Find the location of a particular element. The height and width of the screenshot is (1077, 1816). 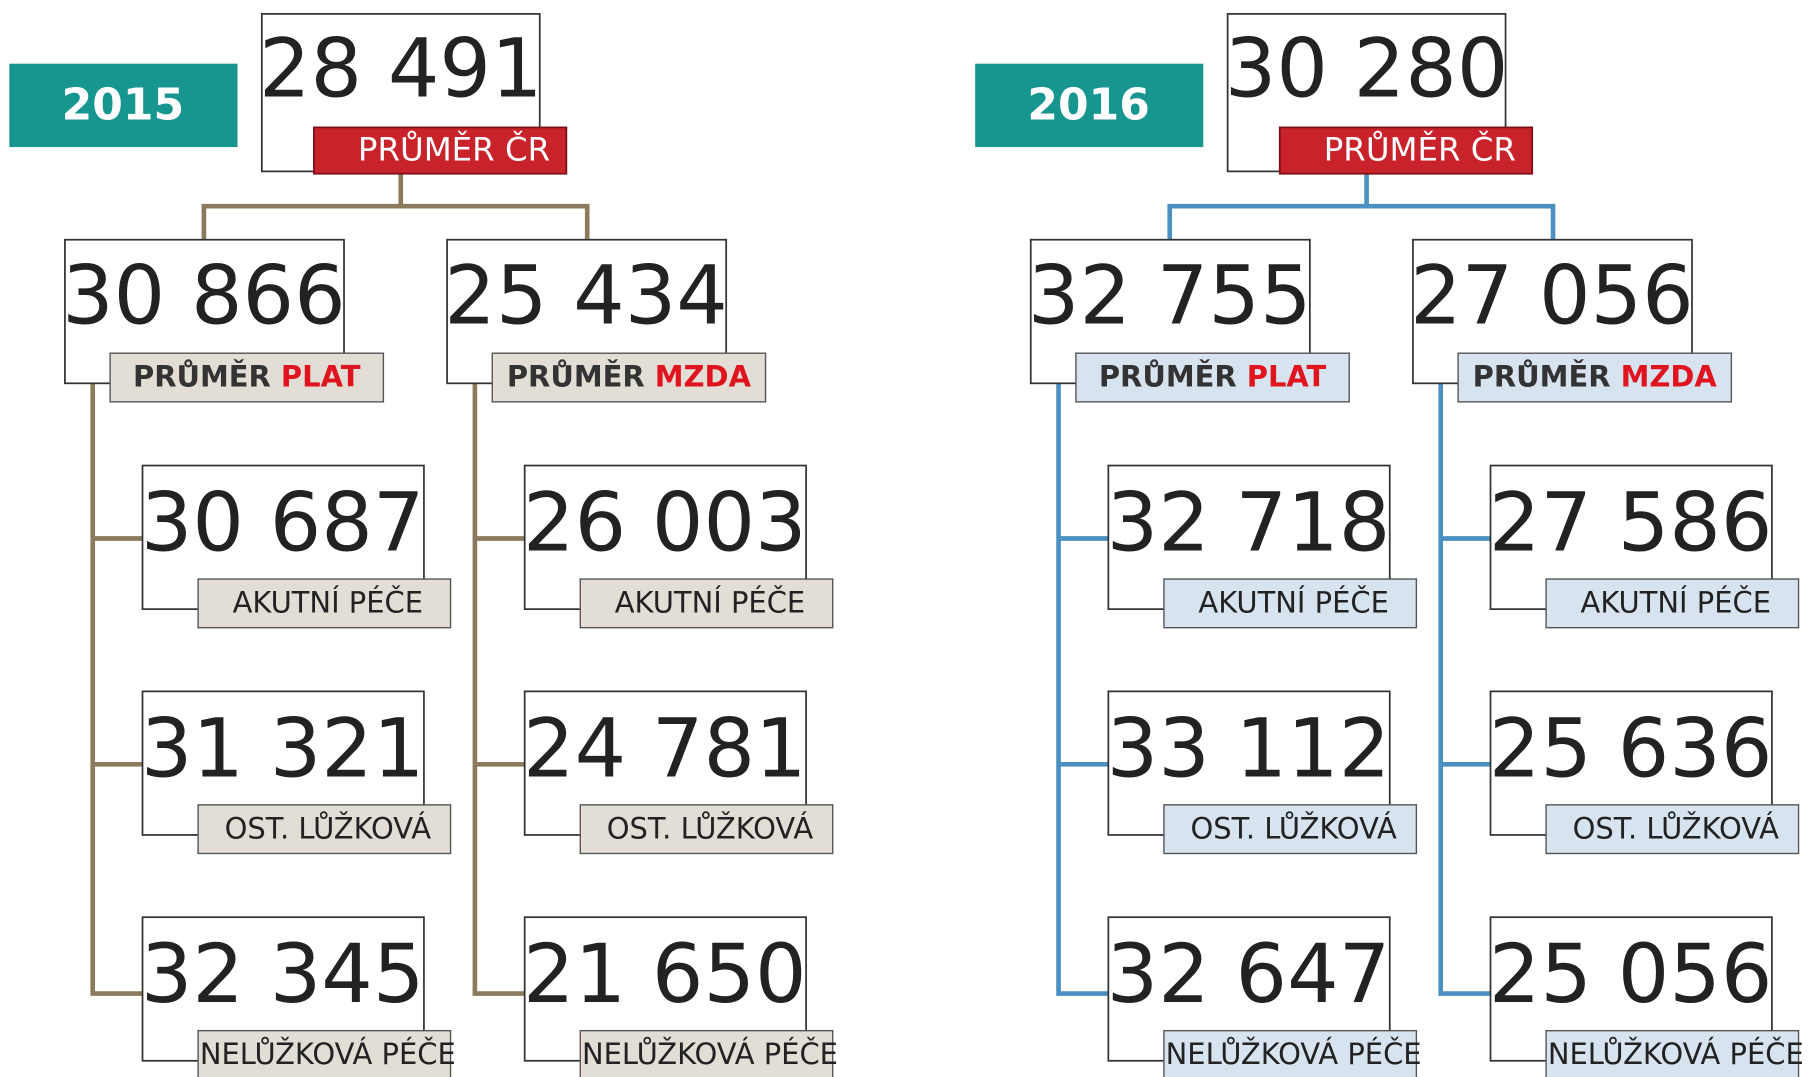

year: 2016 is located at coordinates (1088, 105).